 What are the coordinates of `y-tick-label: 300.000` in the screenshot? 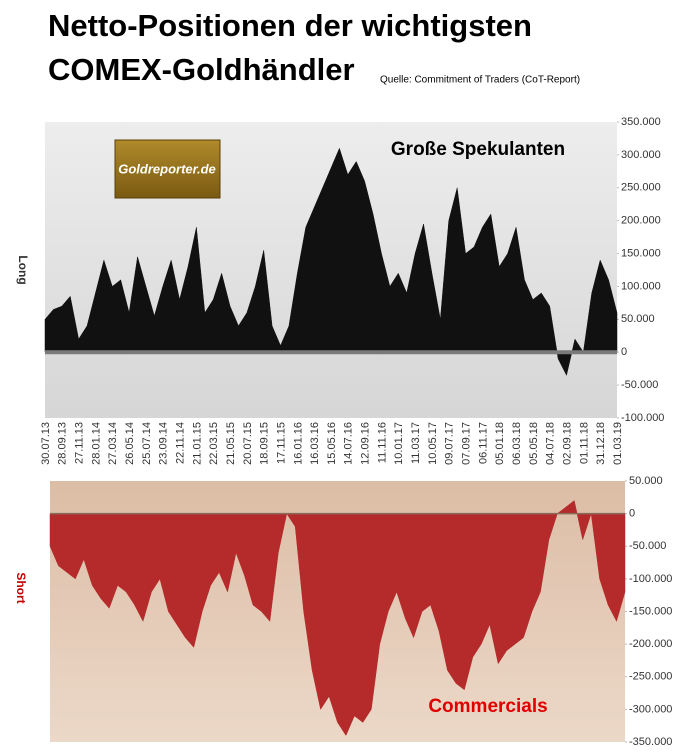 It's located at (641, 155).